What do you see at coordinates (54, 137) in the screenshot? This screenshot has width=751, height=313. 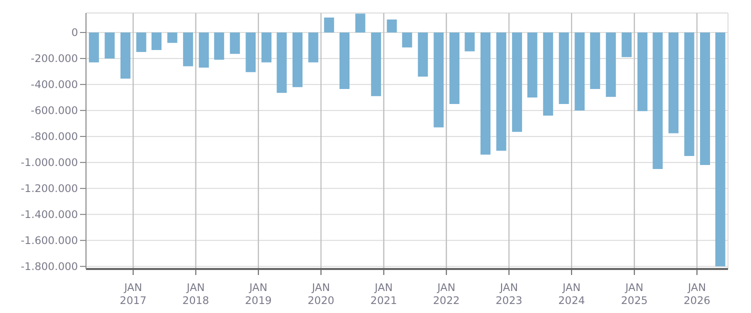 I see `y-tick-label: -800.000` at bounding box center [54, 137].